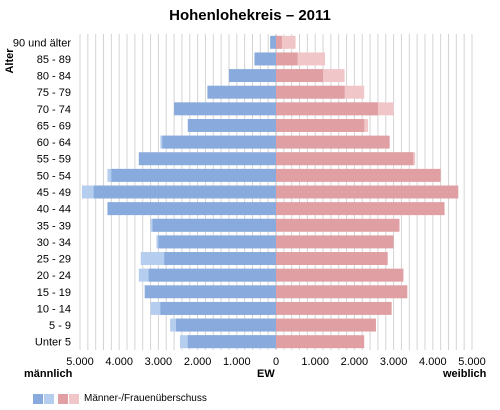  What do you see at coordinates (63, 398) in the screenshot?
I see `legend-swatch-female` at bounding box center [63, 398].